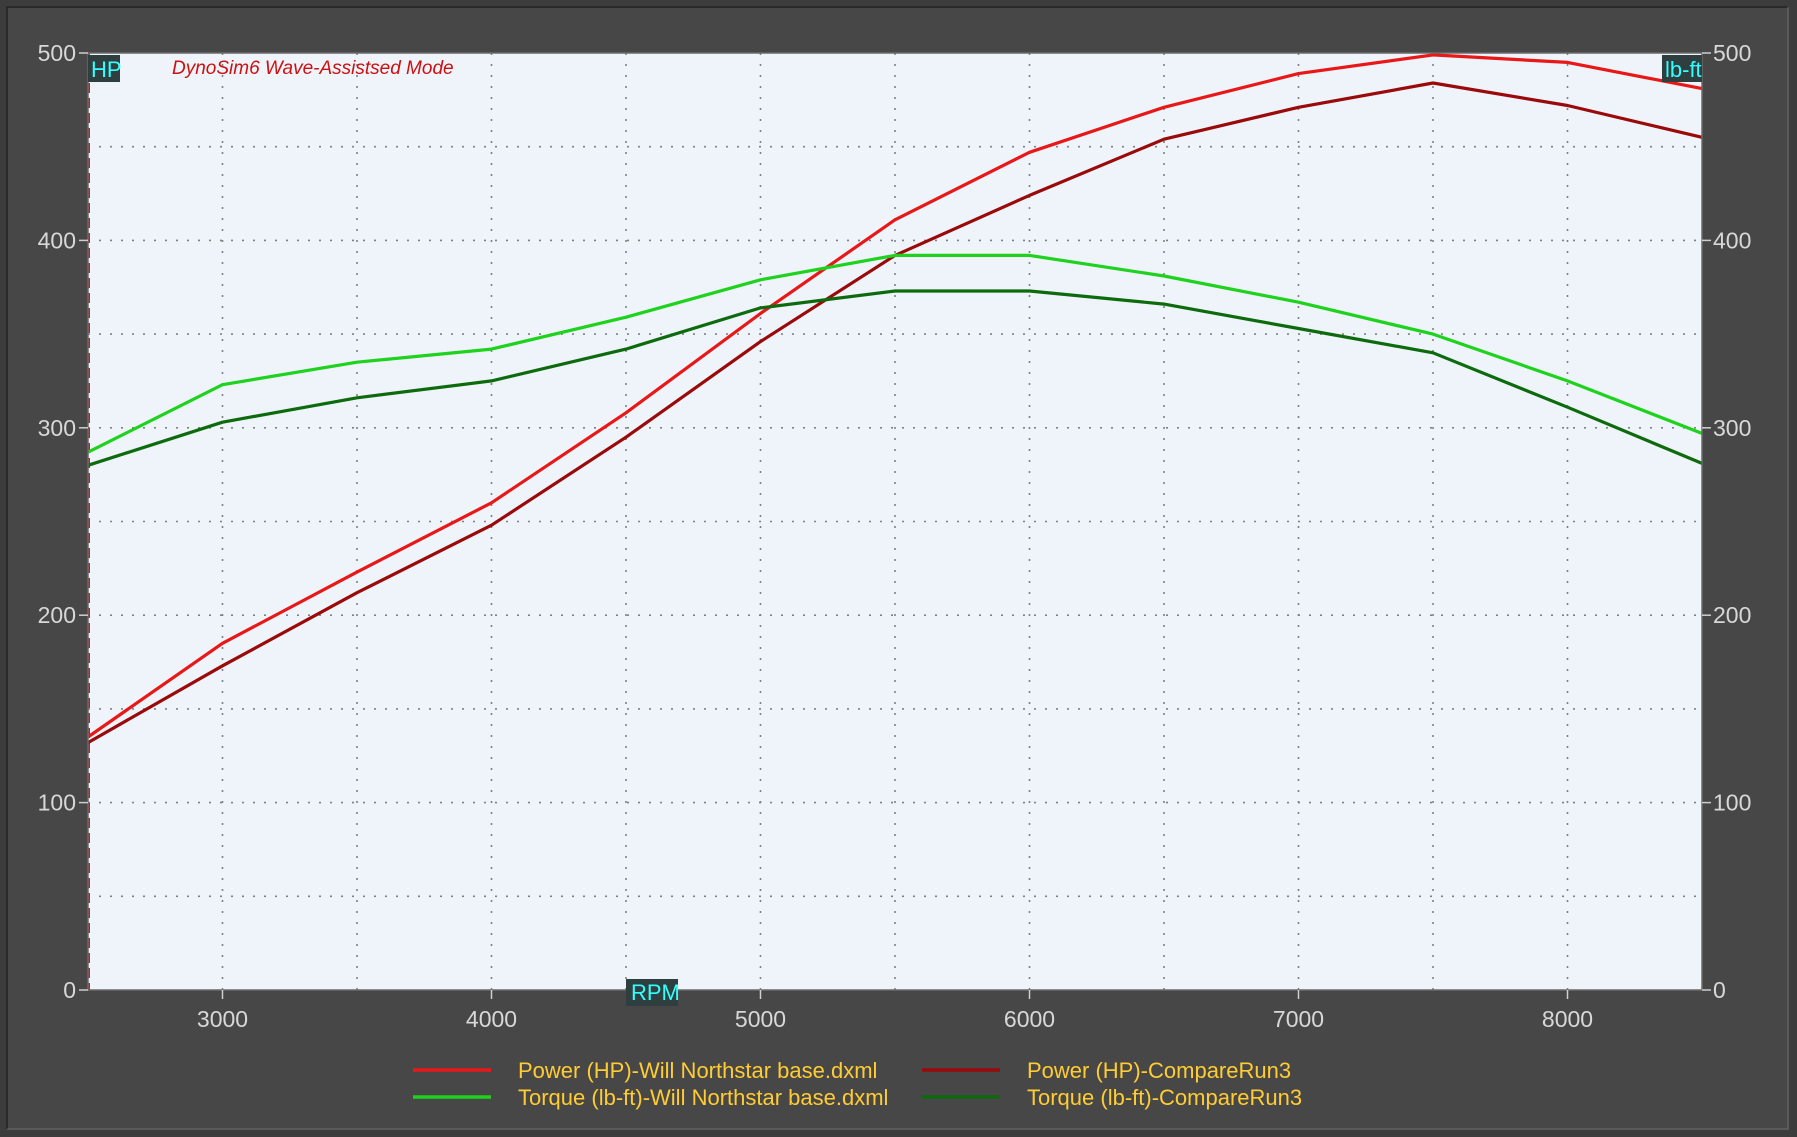  I want to click on hp-axis-tag: HP, so click(106, 69).